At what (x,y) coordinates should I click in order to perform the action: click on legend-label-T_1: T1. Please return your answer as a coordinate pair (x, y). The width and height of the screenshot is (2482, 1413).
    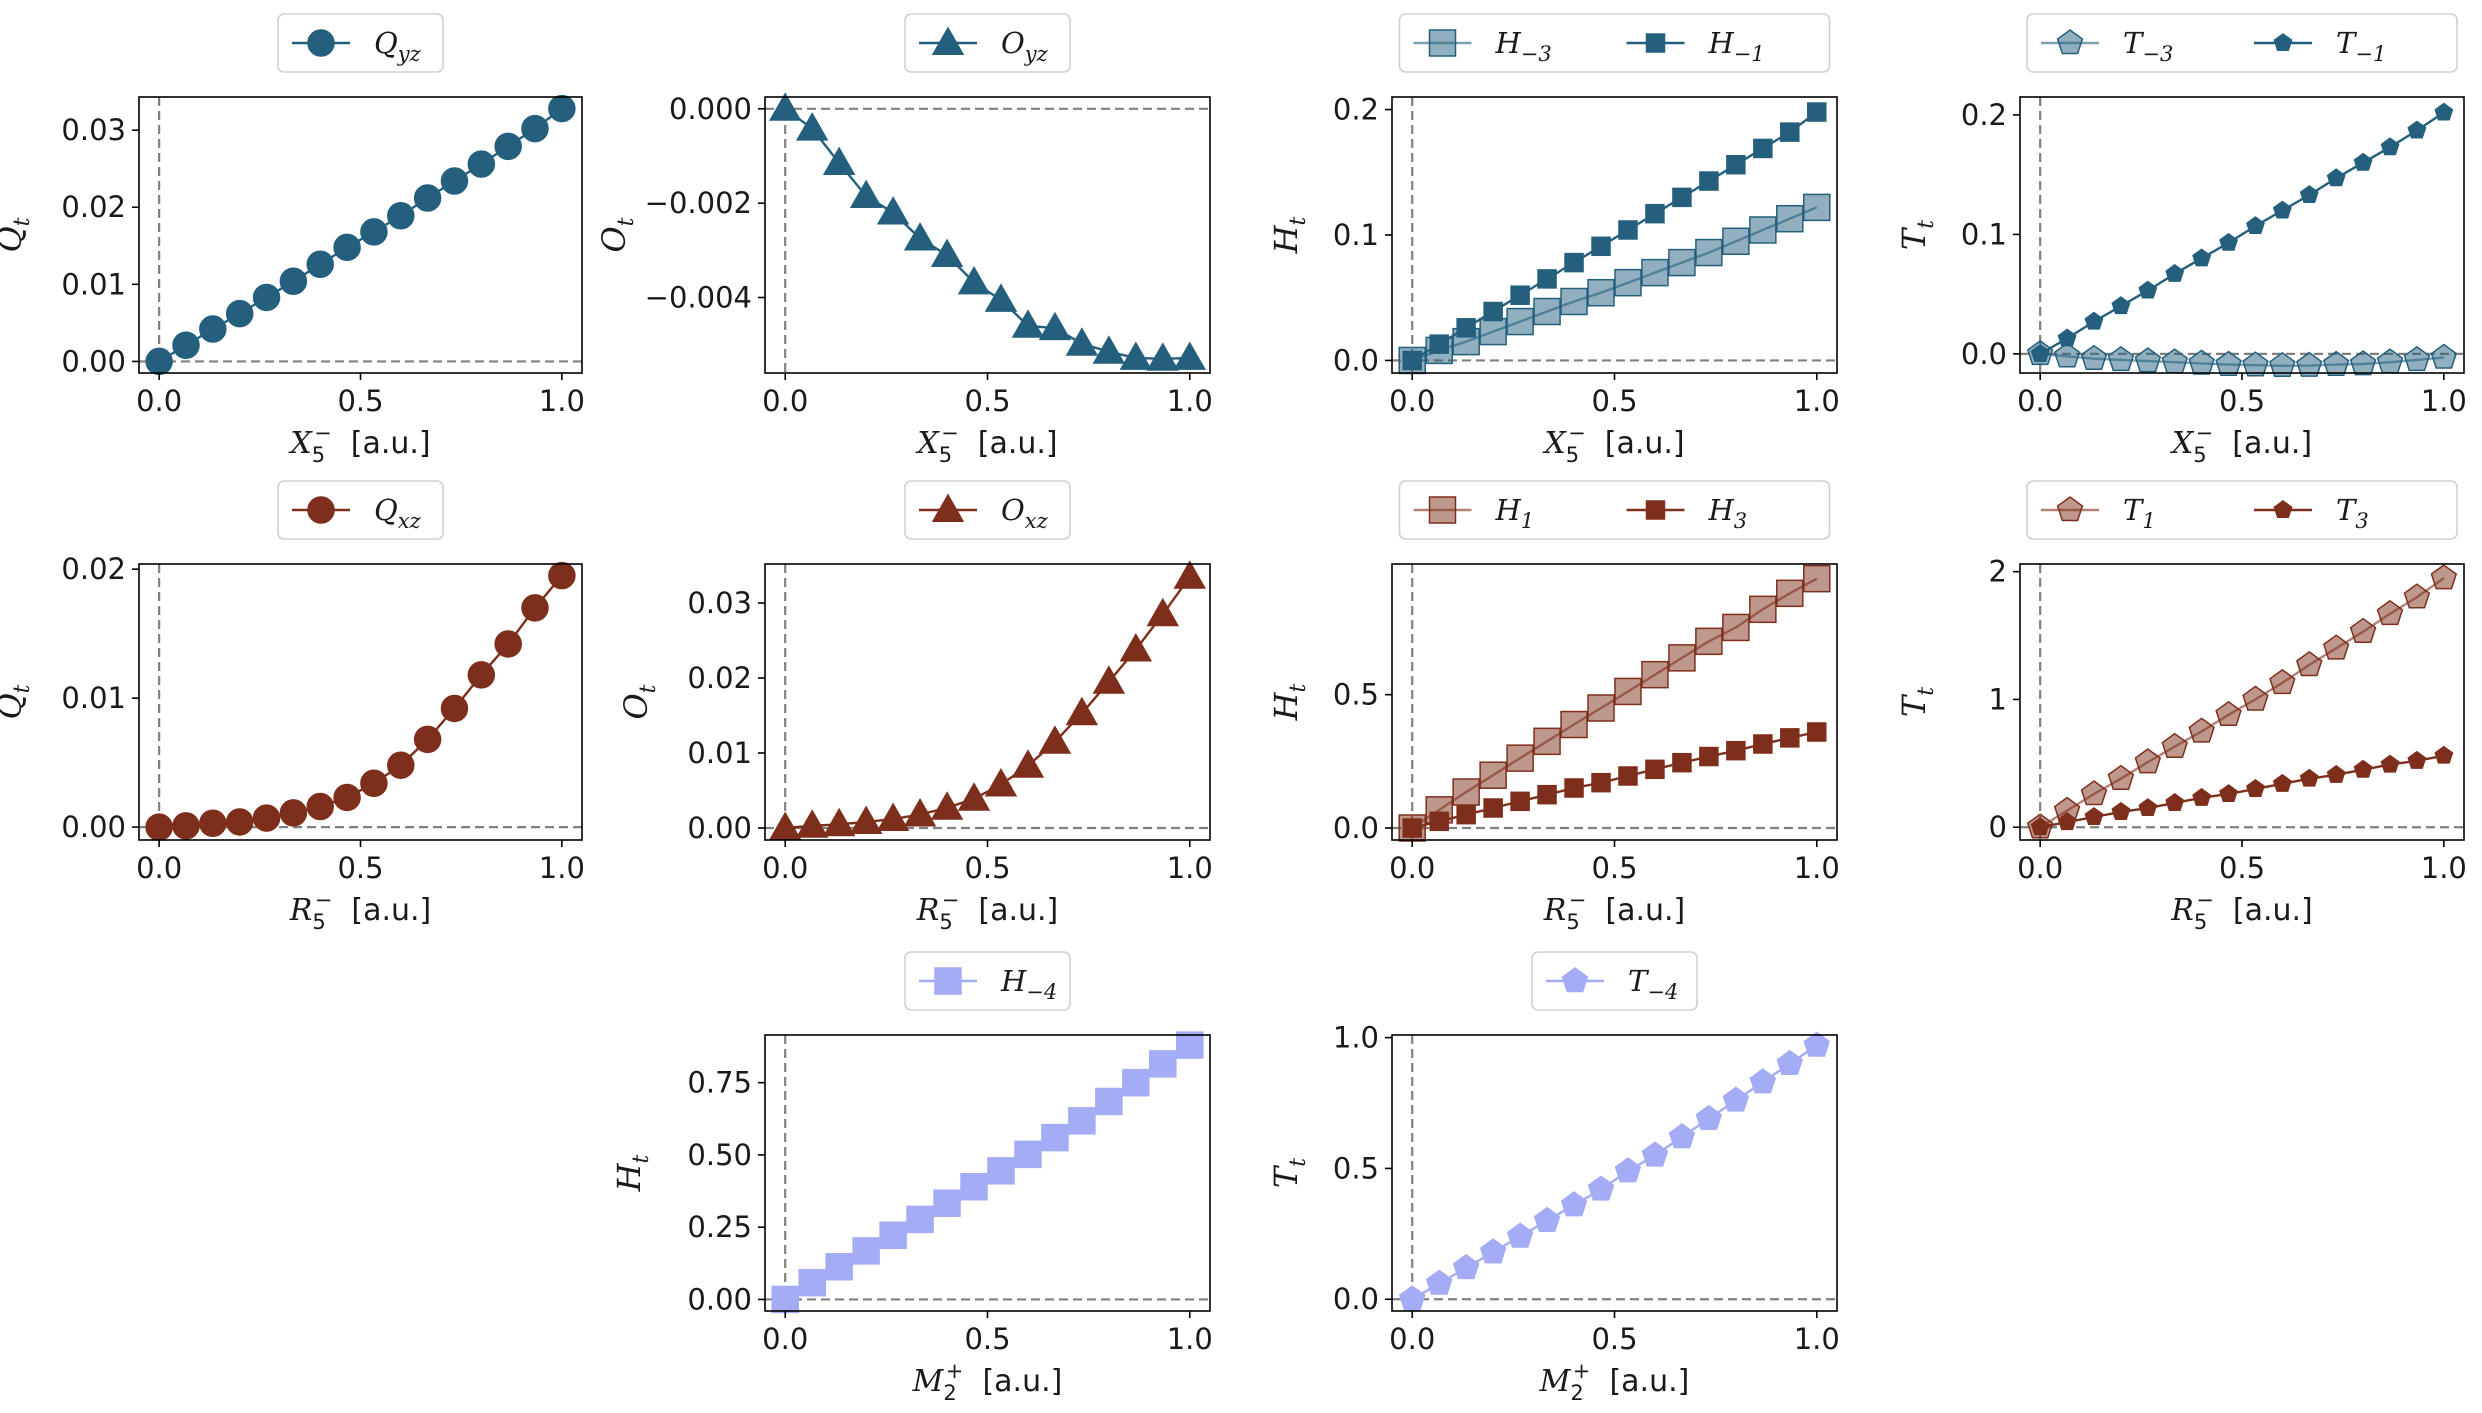
    Looking at the image, I should click on (2139, 513).